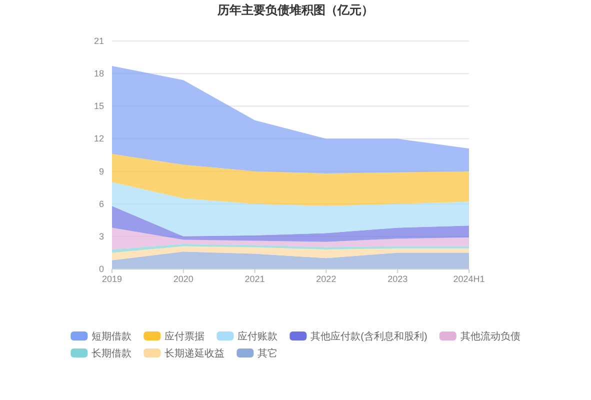 This screenshot has width=591, height=400. What do you see at coordinates (101, 203) in the screenshot?
I see `y-tick-label: 6` at bounding box center [101, 203].